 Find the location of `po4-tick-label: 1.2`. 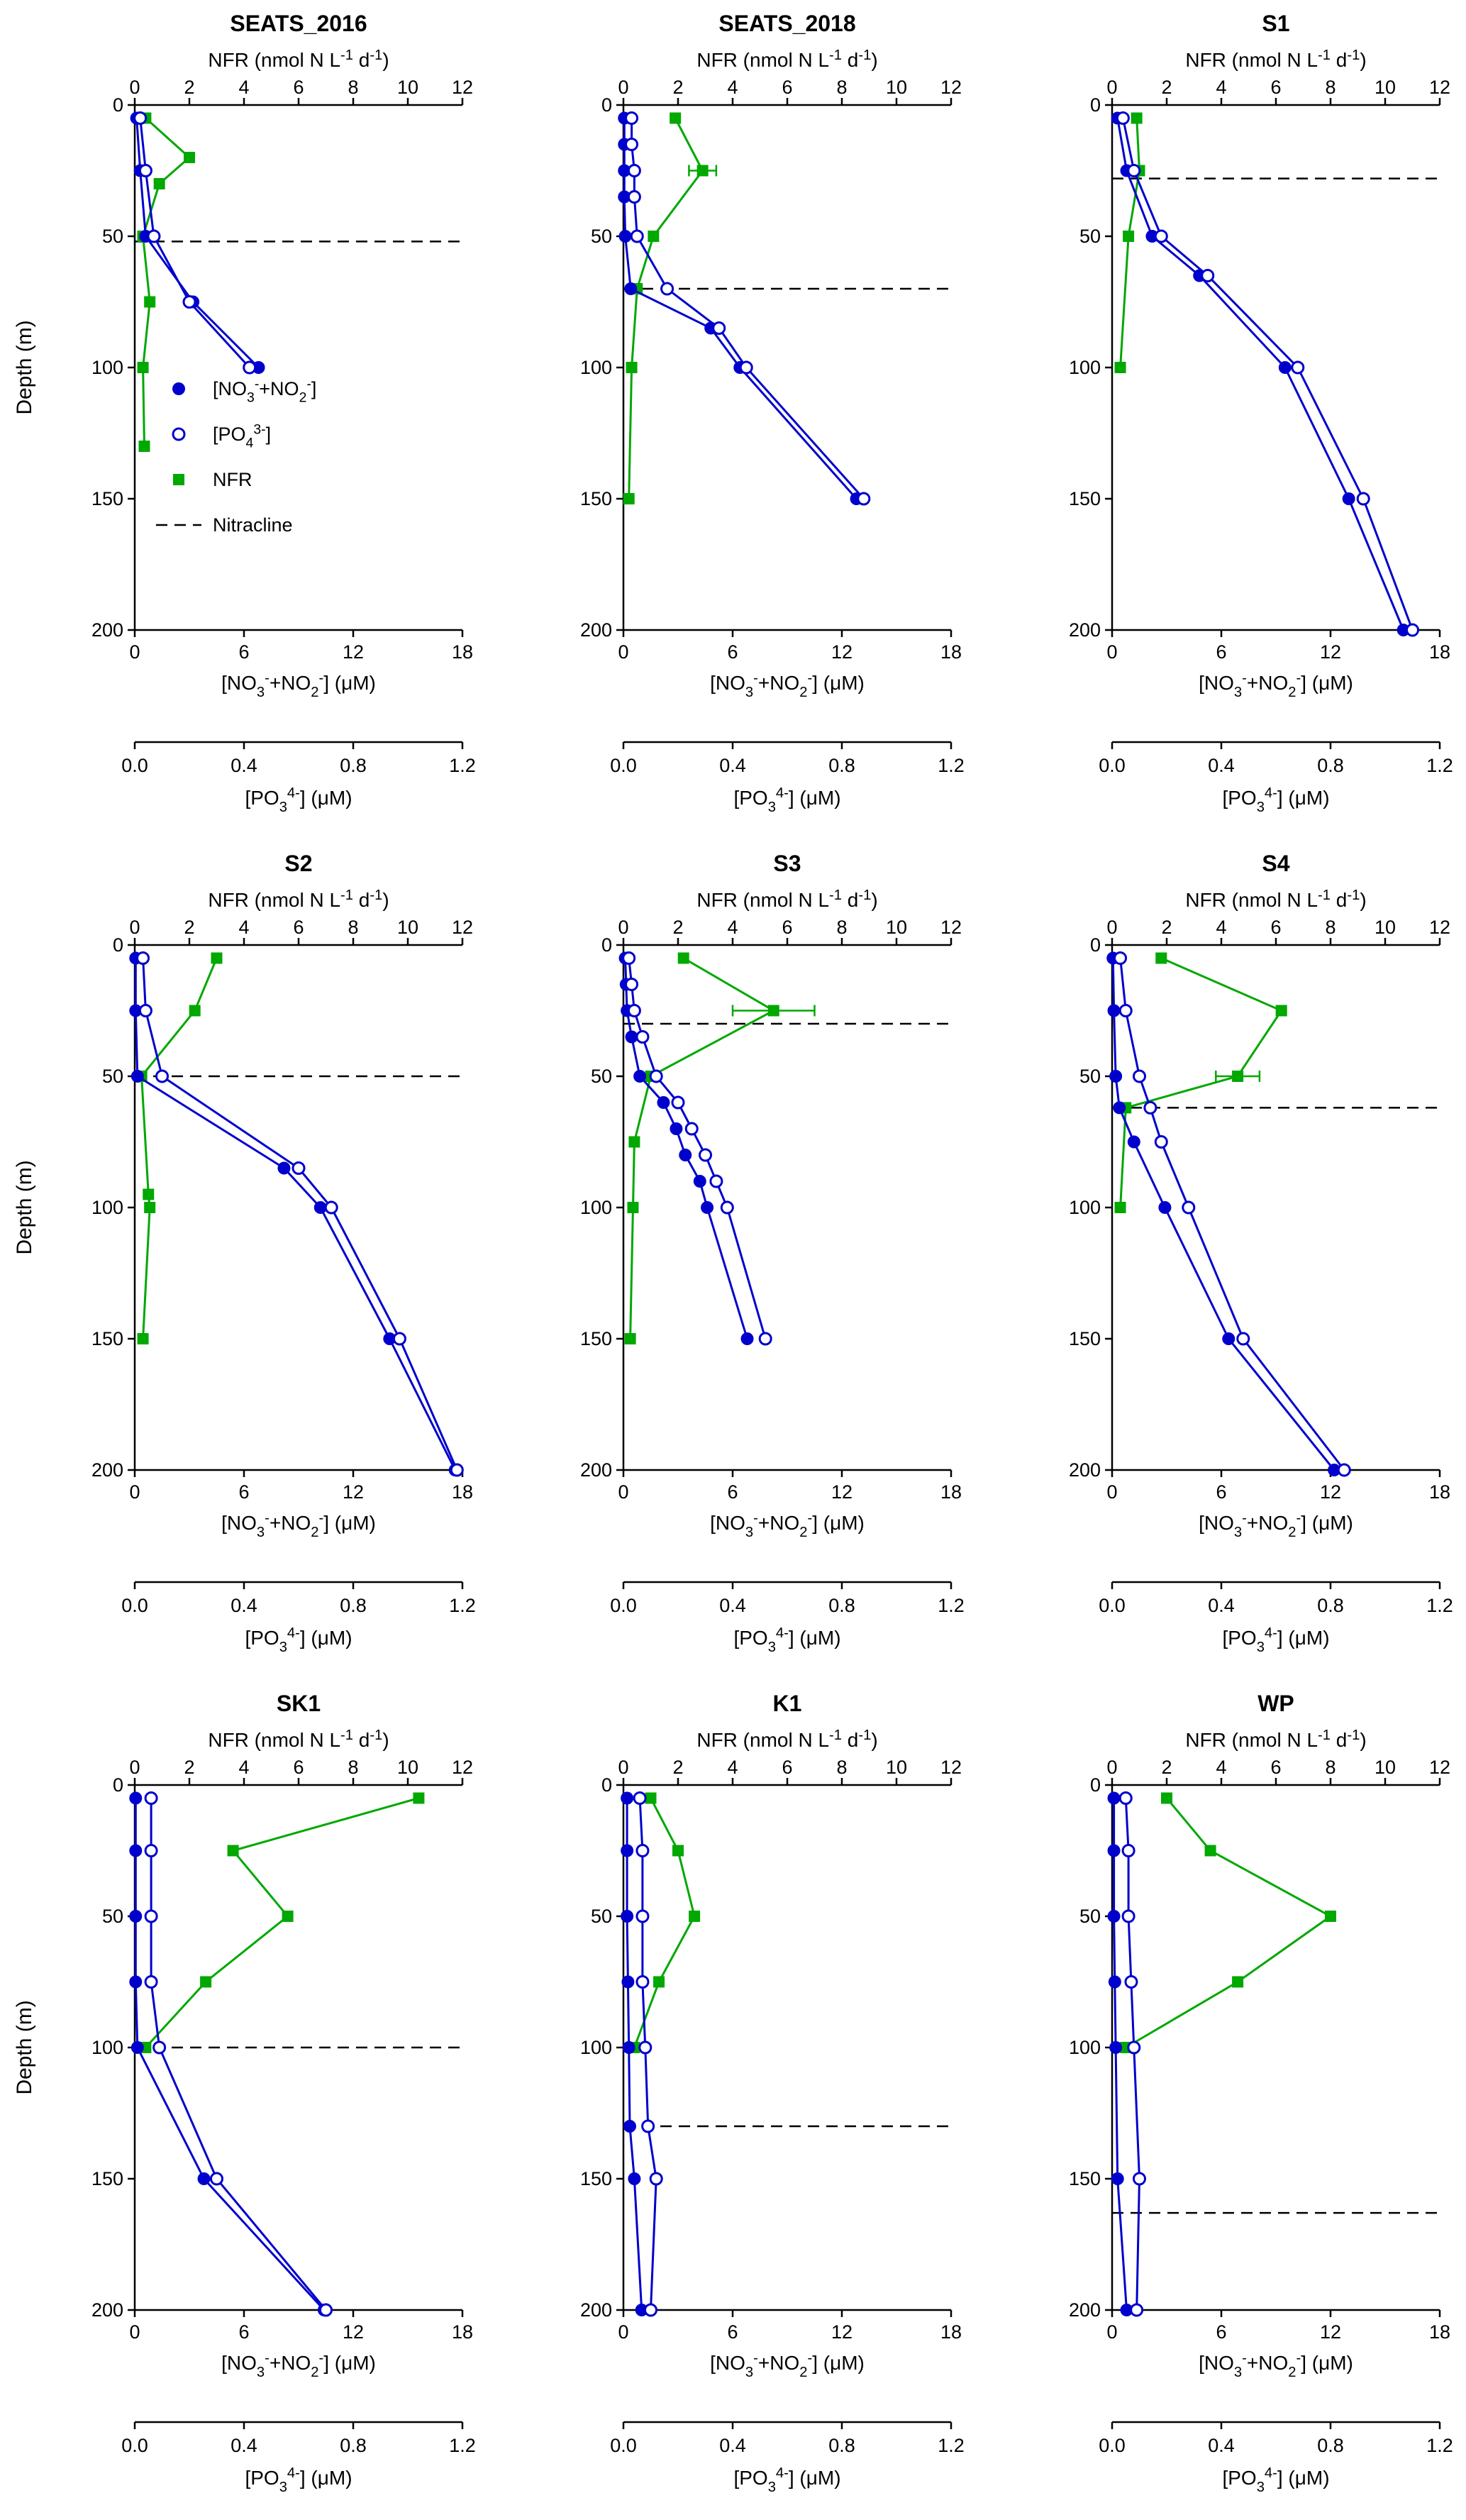

po4-tick-label: 1.2 is located at coordinates (951, 1605).